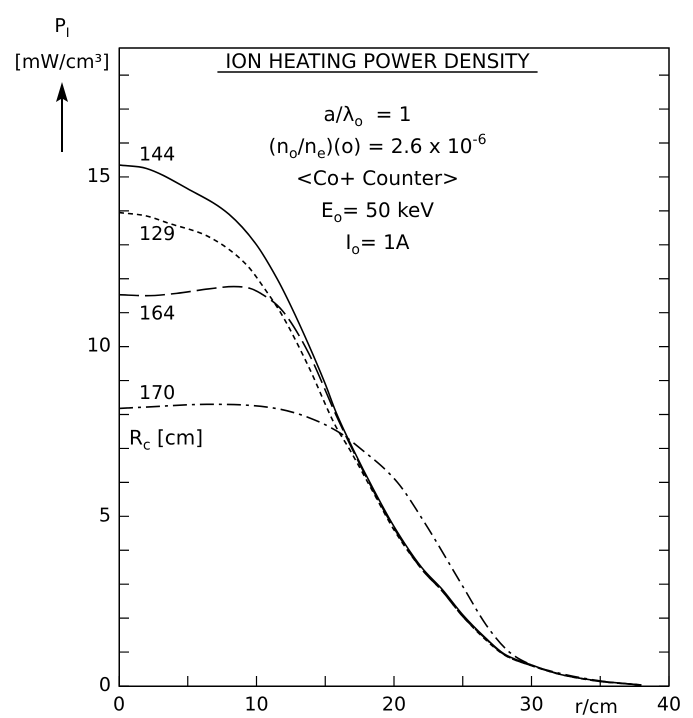 The image size is (693, 718). What do you see at coordinates (157, 393) in the screenshot?
I see `series-label: 170` at bounding box center [157, 393].